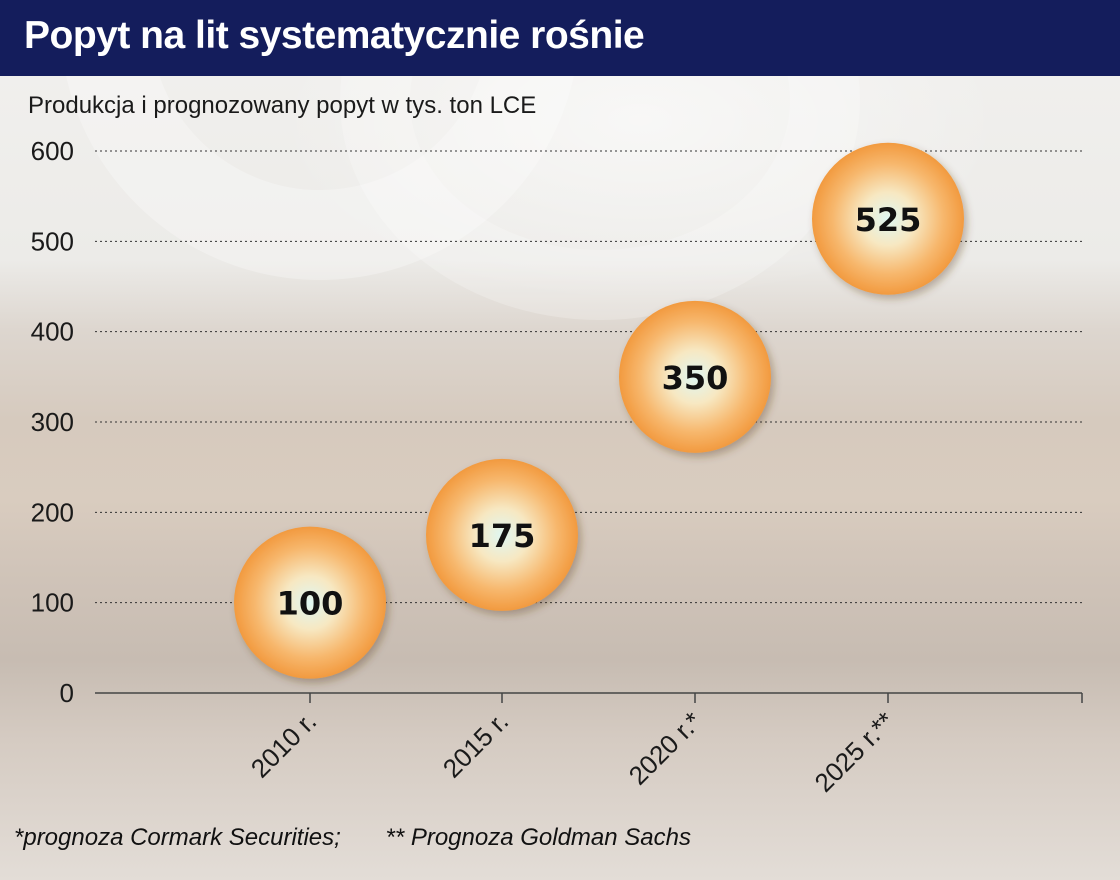 The width and height of the screenshot is (1120, 880). Describe the element at coordinates (283, 744) in the screenshot. I see `x-tick-label: 2010 r.` at that location.